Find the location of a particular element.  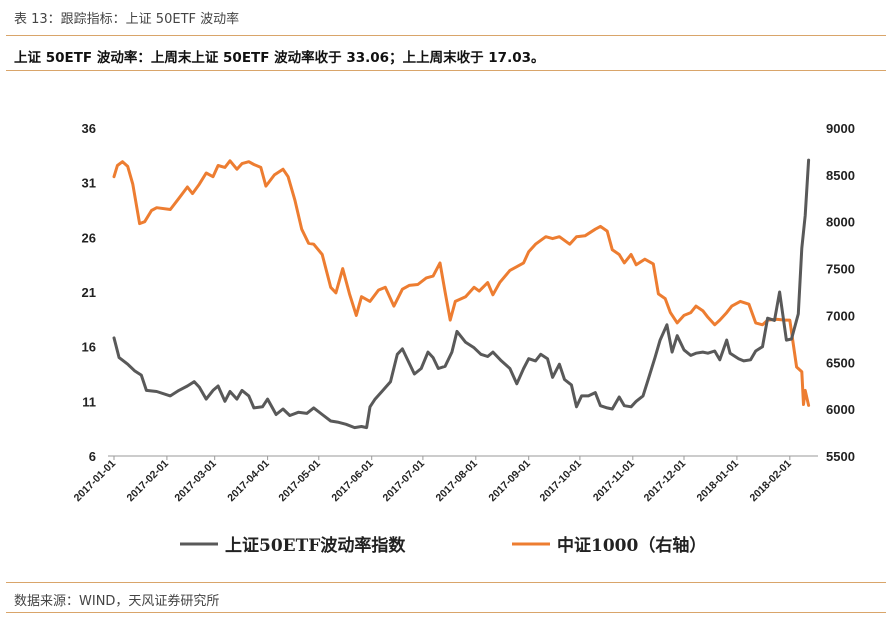

left-tick-label: 26 is located at coordinates (89, 237).